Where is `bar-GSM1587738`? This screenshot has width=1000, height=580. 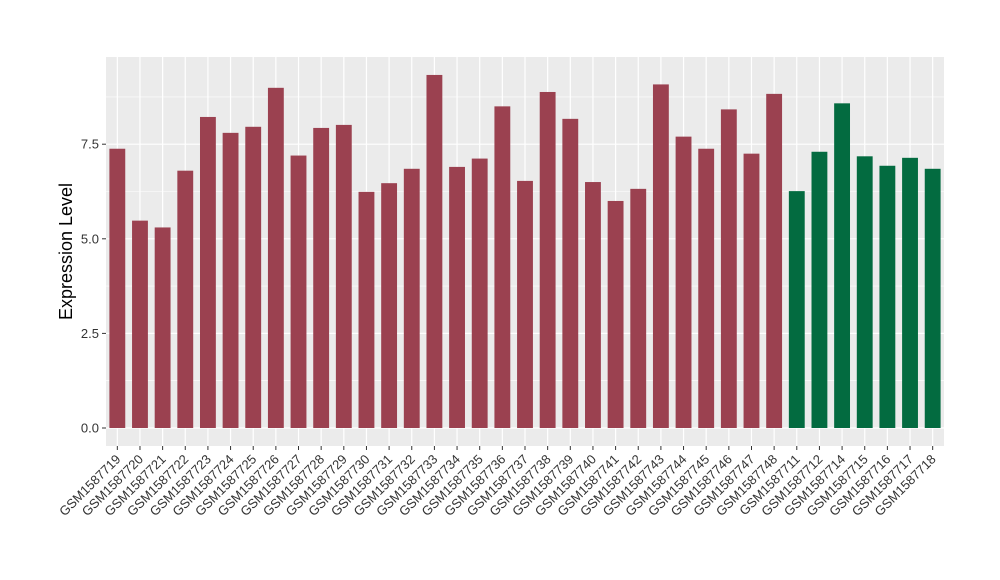 bar-GSM1587738 is located at coordinates (547, 259).